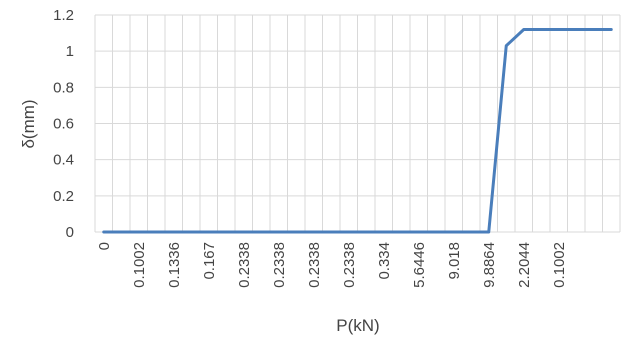  I want to click on y-axis-tick-labels: 0 0.2 0.4 0.6 0.8 1 1.2, so click(63, 124).